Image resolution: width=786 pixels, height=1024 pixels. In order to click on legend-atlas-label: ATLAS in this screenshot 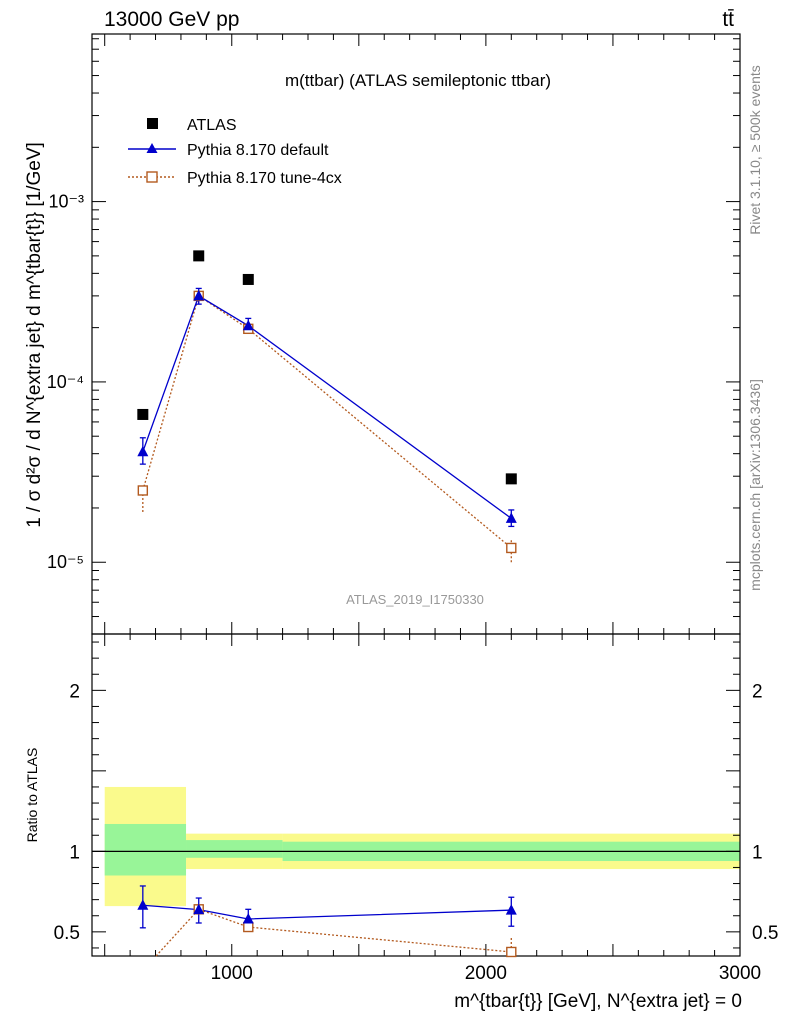, I will do `click(212, 125)`.